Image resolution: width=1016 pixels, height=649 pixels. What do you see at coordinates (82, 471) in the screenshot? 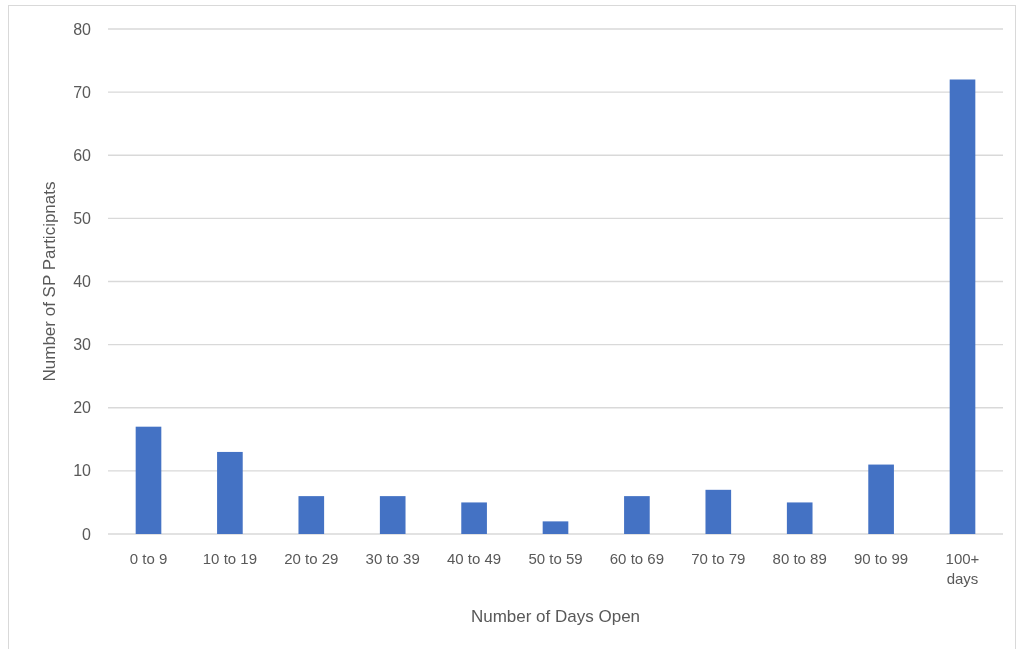
I see `y-tick-label: 10` at bounding box center [82, 471].